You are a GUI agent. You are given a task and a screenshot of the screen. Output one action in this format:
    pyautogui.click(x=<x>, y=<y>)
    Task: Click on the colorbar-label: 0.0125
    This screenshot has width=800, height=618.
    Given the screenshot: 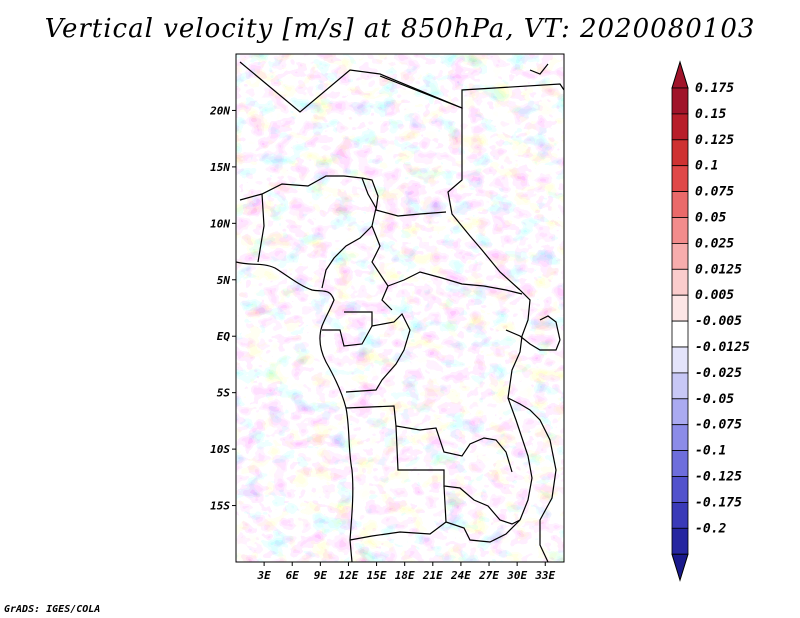 What is the action you would take?
    pyautogui.click(x=718, y=269)
    